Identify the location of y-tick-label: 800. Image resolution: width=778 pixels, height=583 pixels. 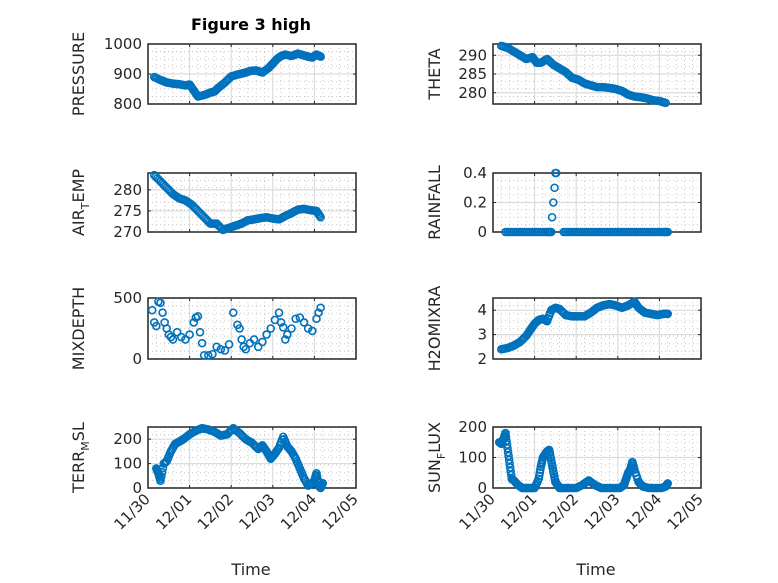
(127, 104).